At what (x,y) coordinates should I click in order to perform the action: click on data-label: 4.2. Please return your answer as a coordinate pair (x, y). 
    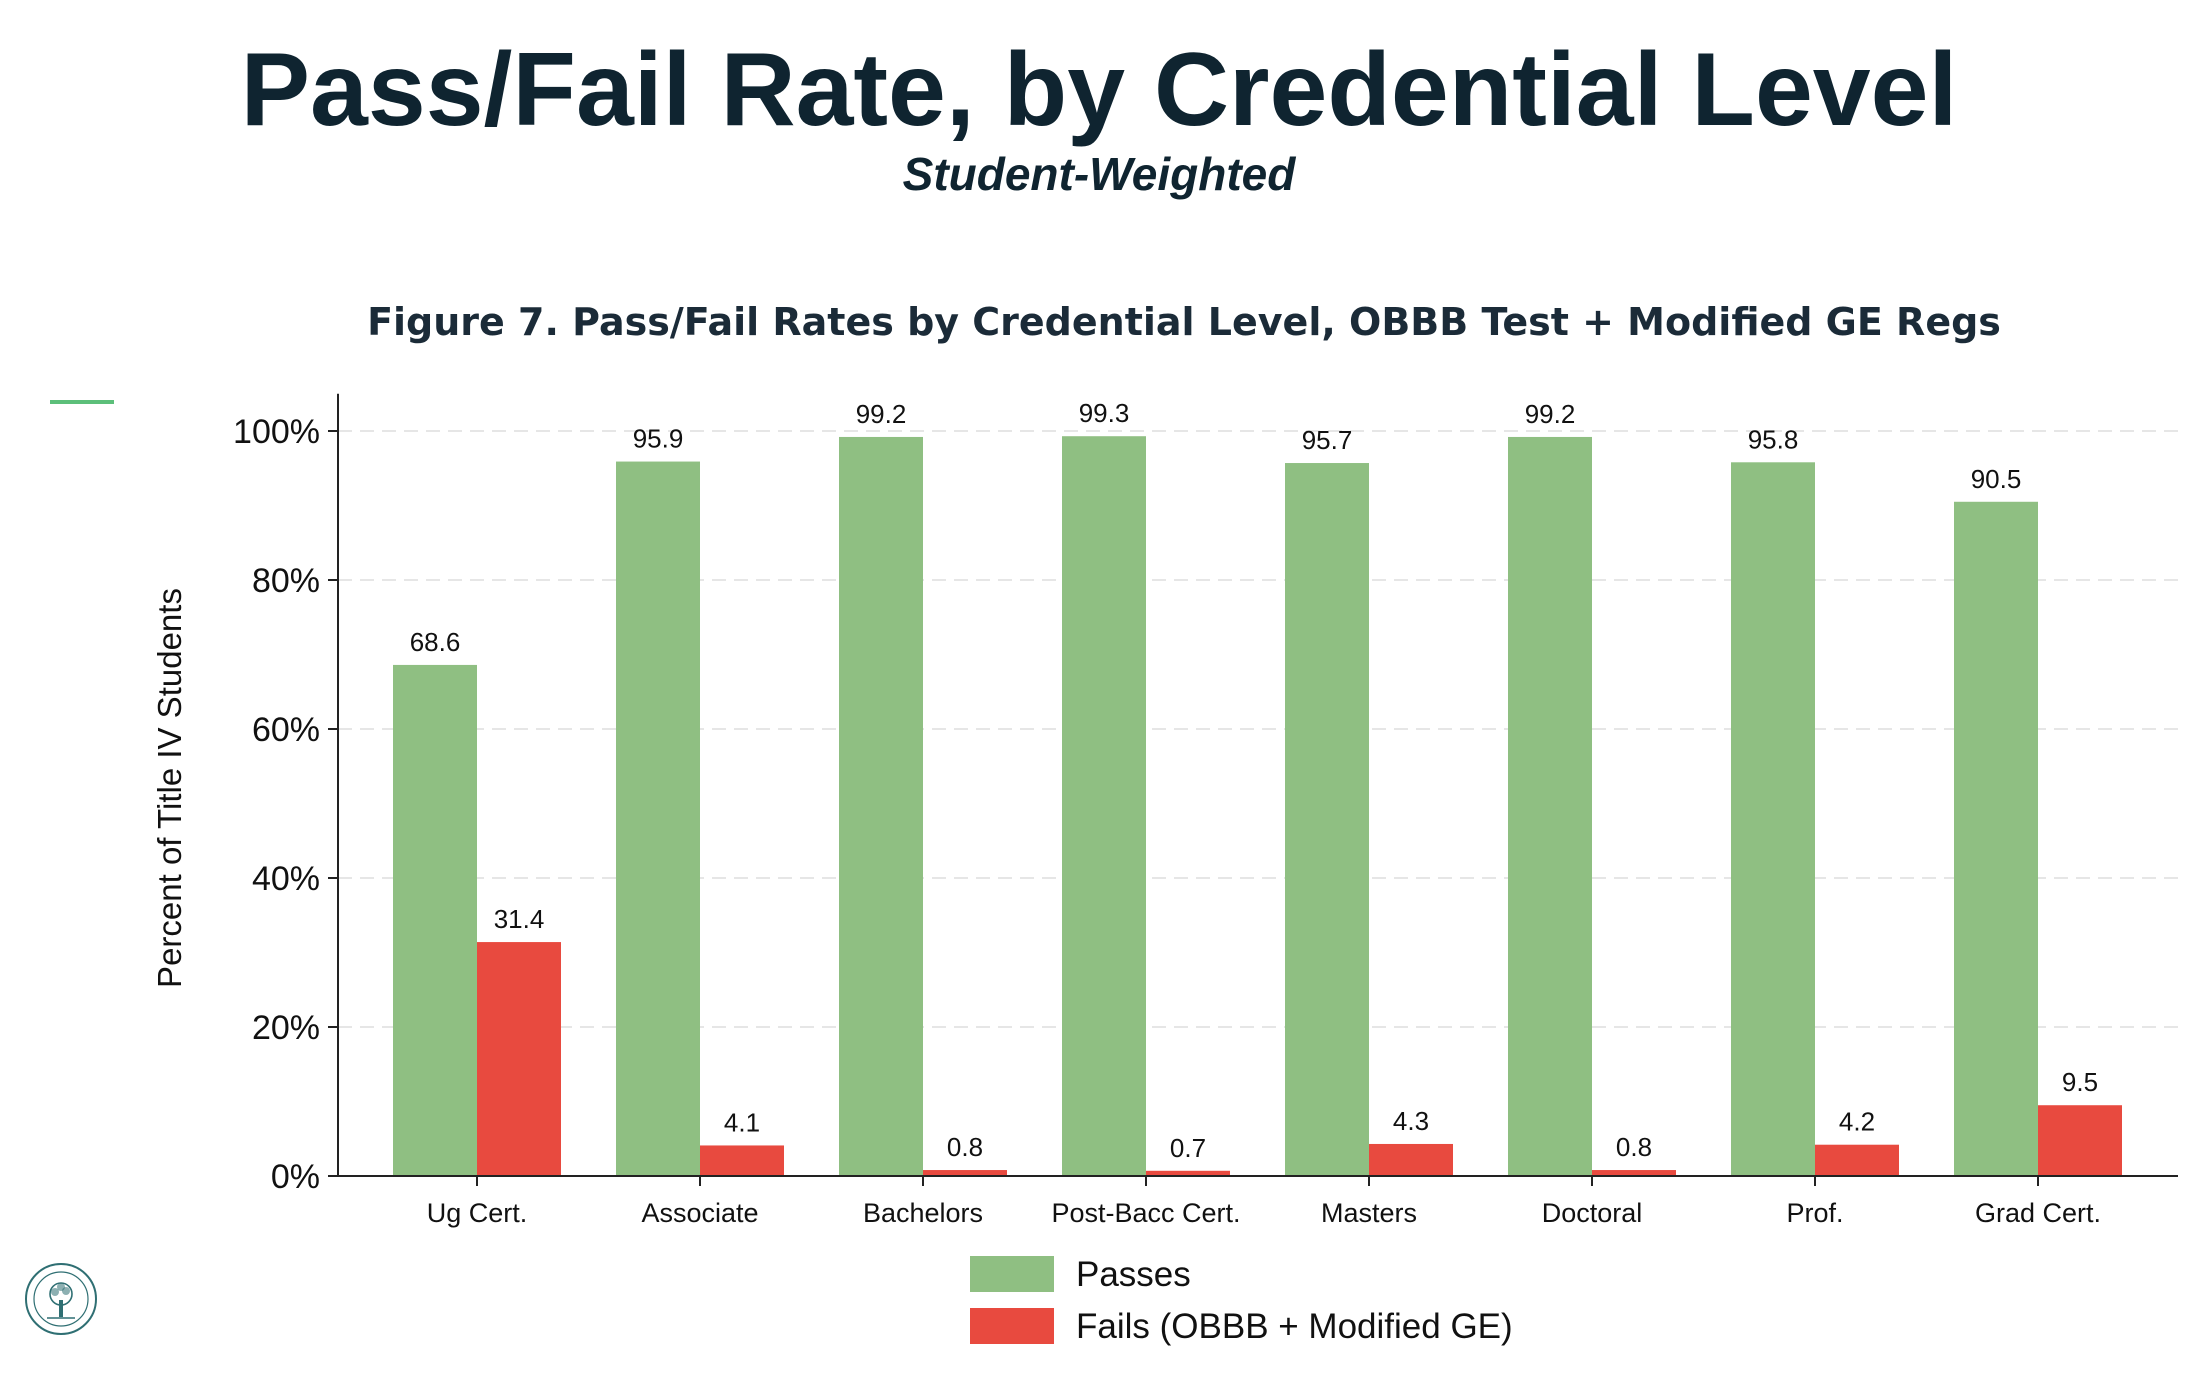
    Looking at the image, I should click on (1857, 1122).